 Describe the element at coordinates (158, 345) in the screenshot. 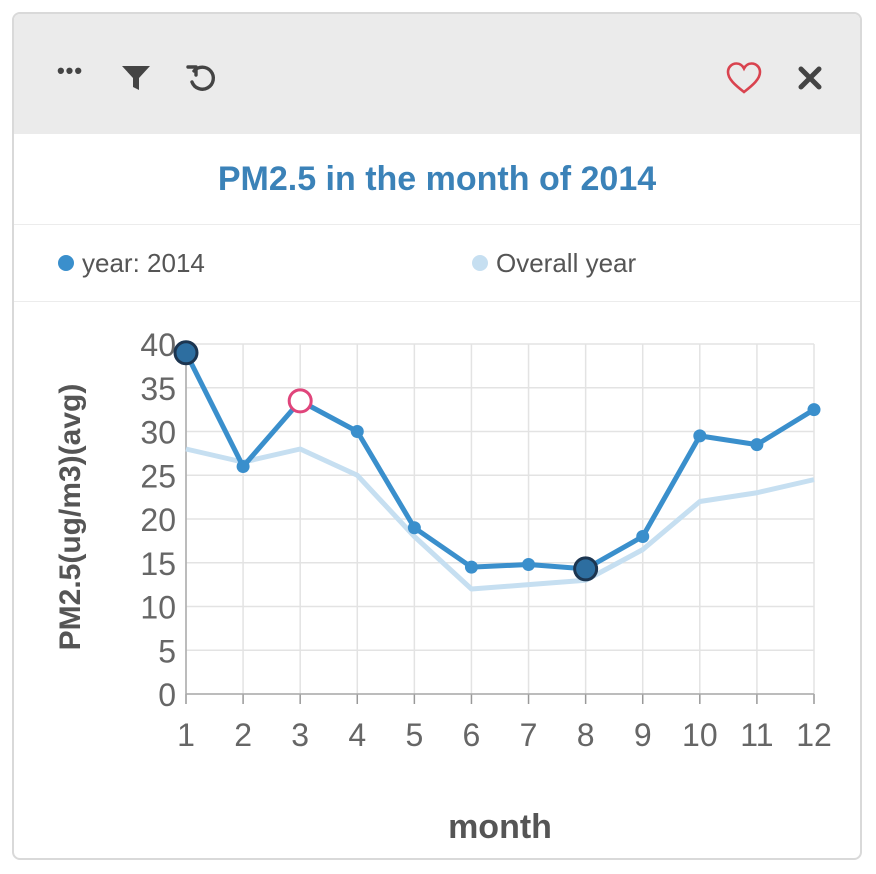

I see `y-tick-label-40: 40` at that location.